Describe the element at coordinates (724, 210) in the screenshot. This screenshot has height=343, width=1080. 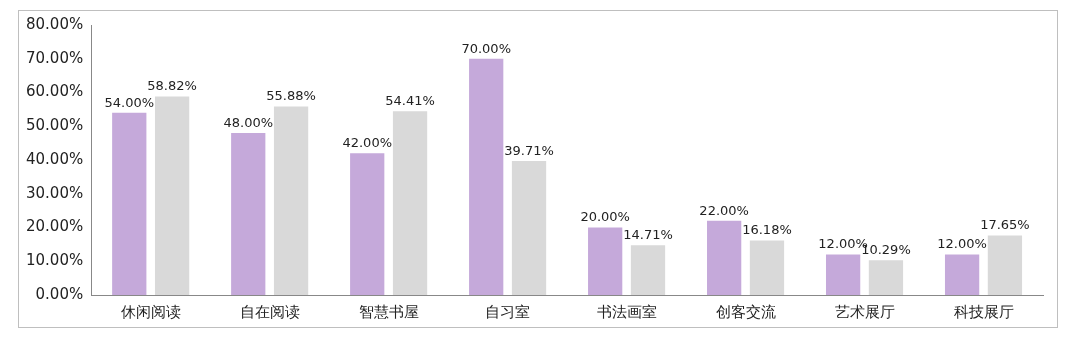
I see `data-label: 22.00%` at that location.